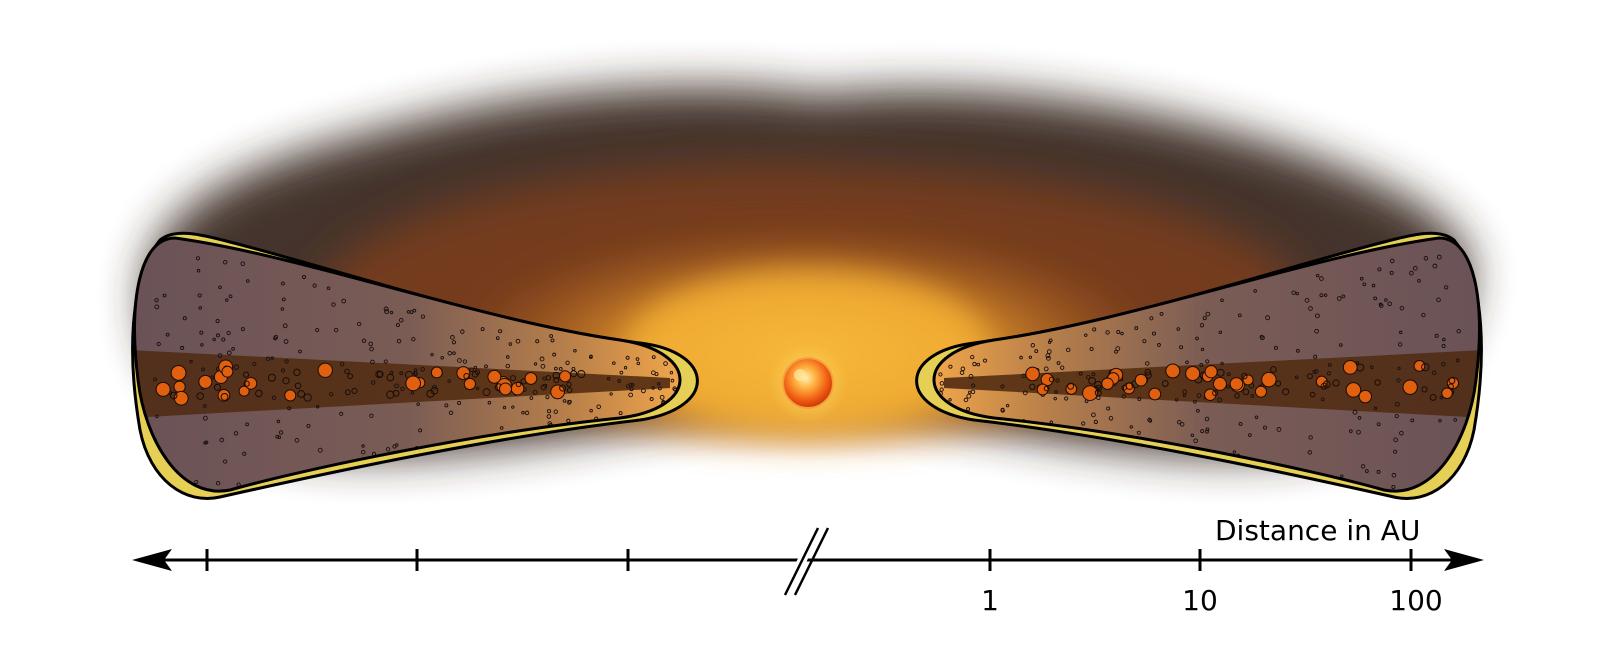 This screenshot has height=653, width=1614. I want to click on protoplanetary-disk-left, so click(415, 365).